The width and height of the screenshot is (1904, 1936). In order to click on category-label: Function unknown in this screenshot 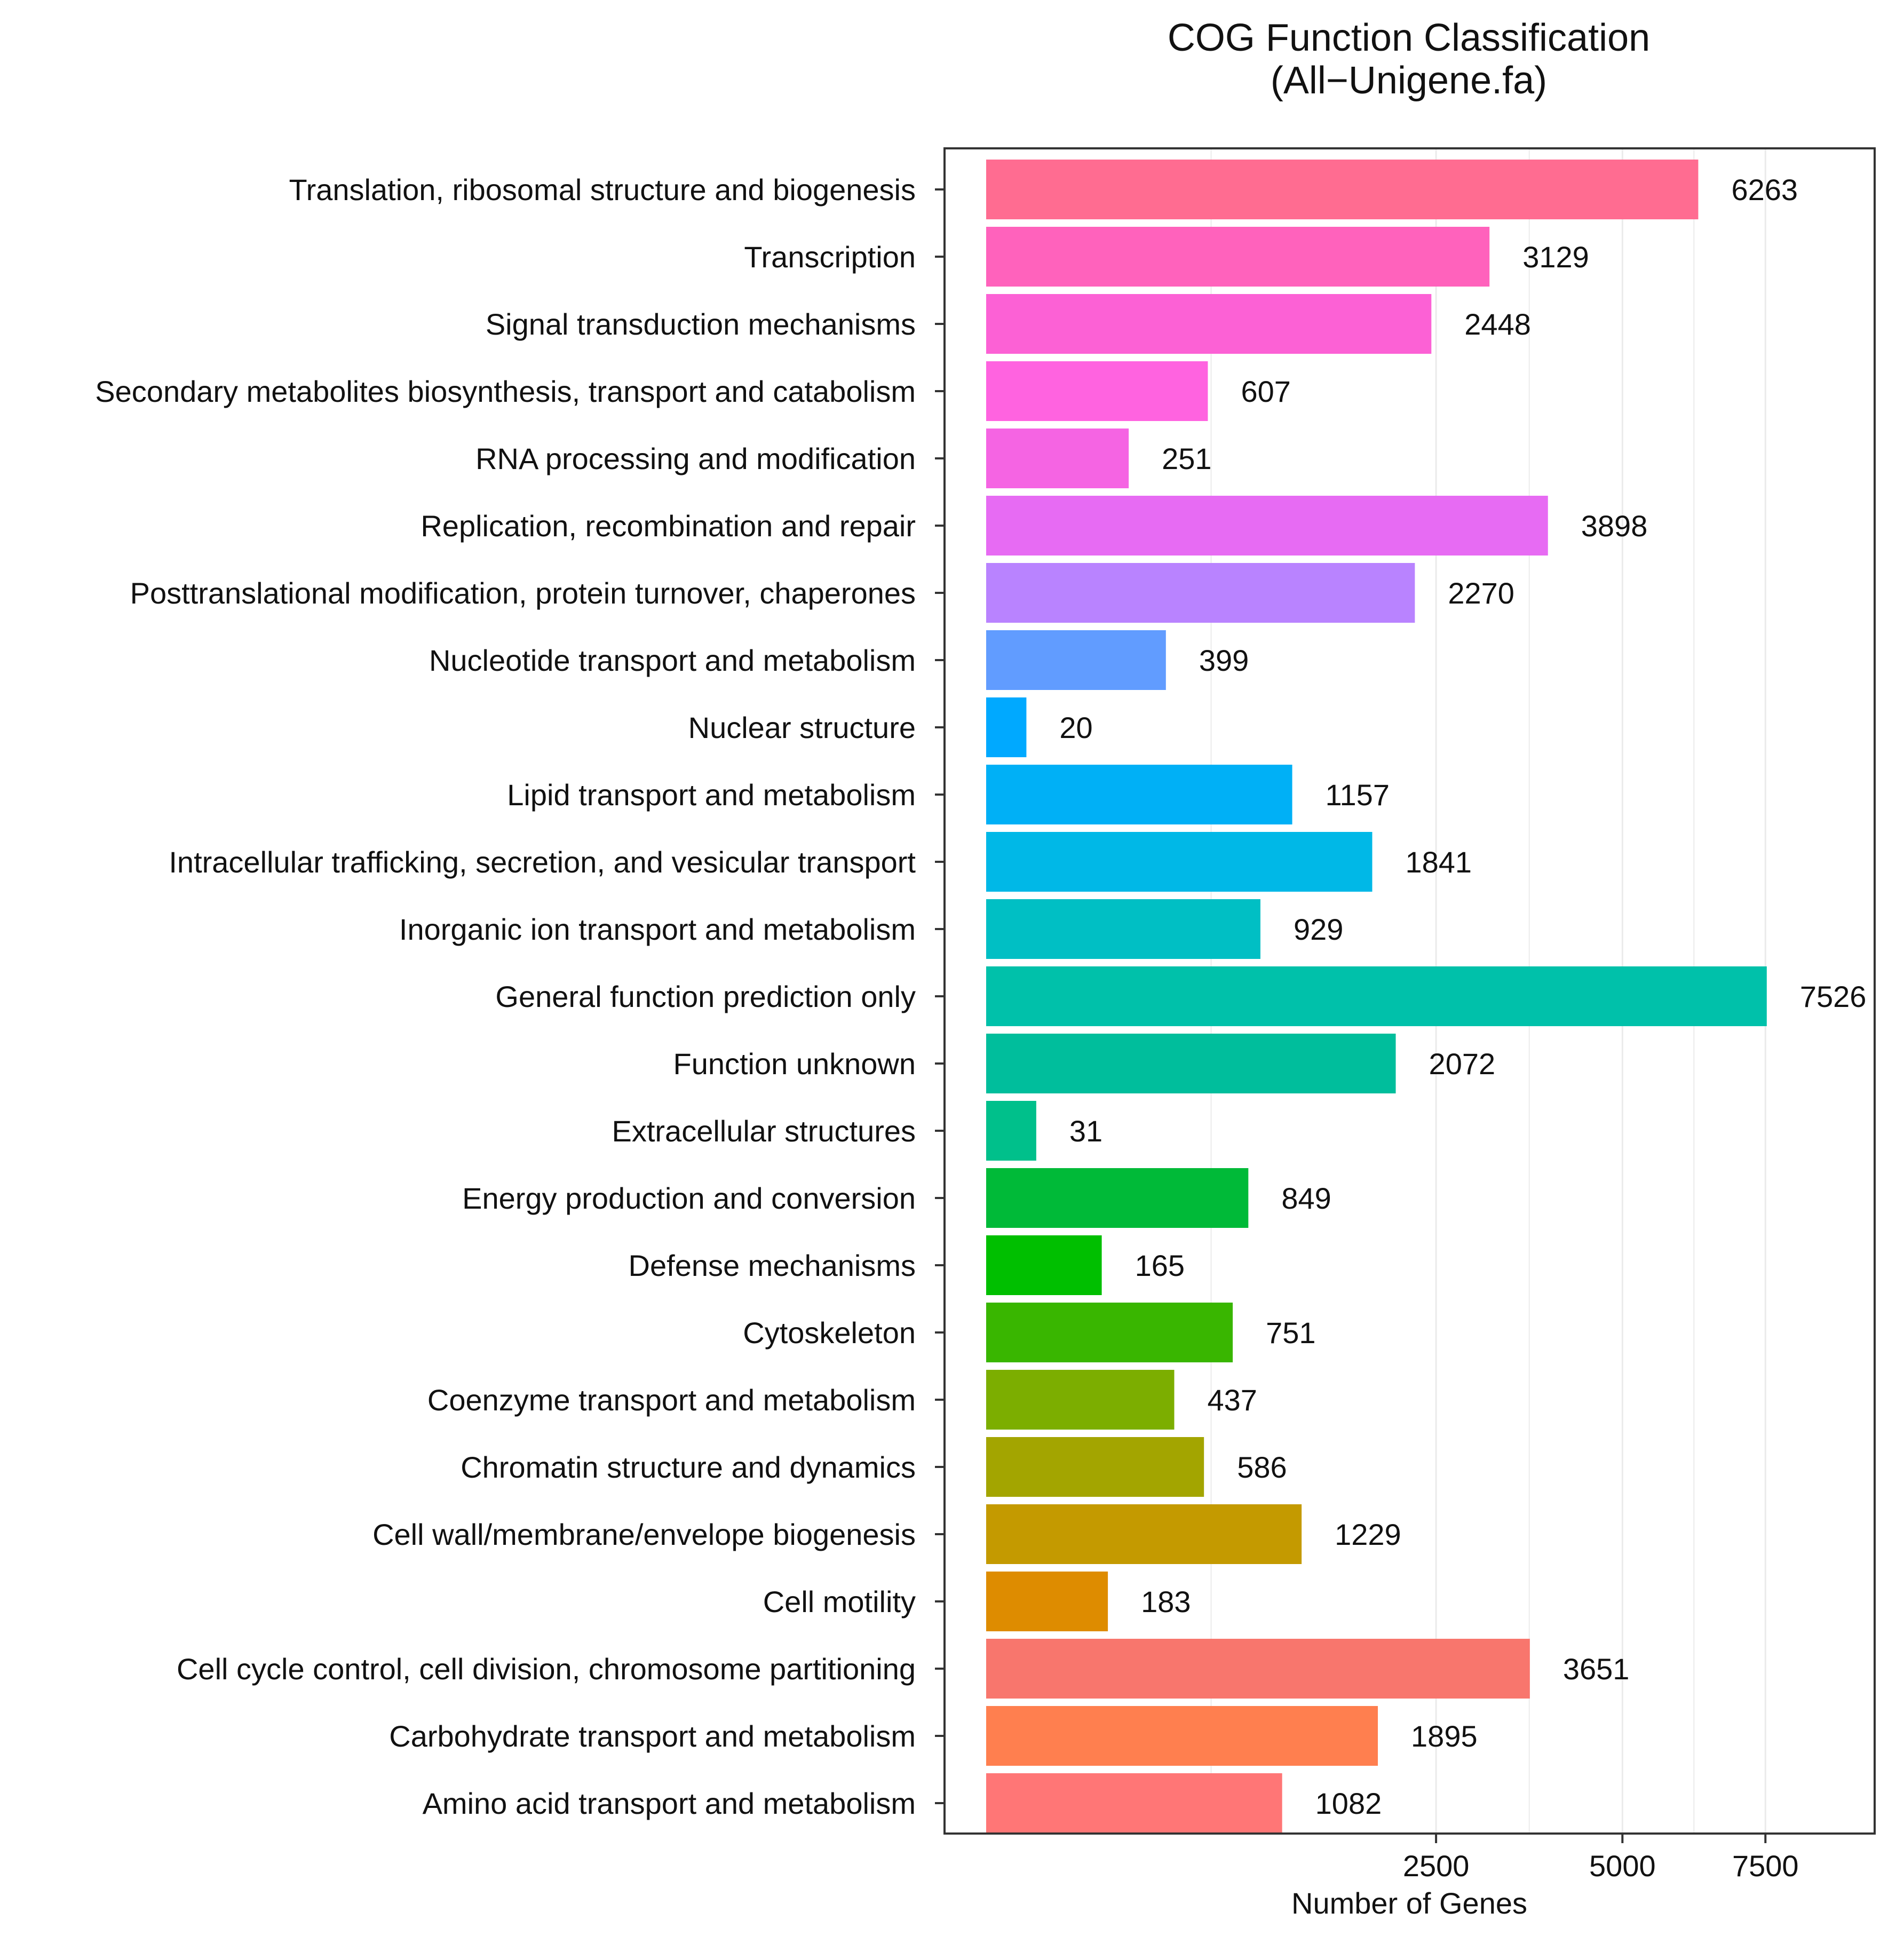, I will do `click(794, 1064)`.